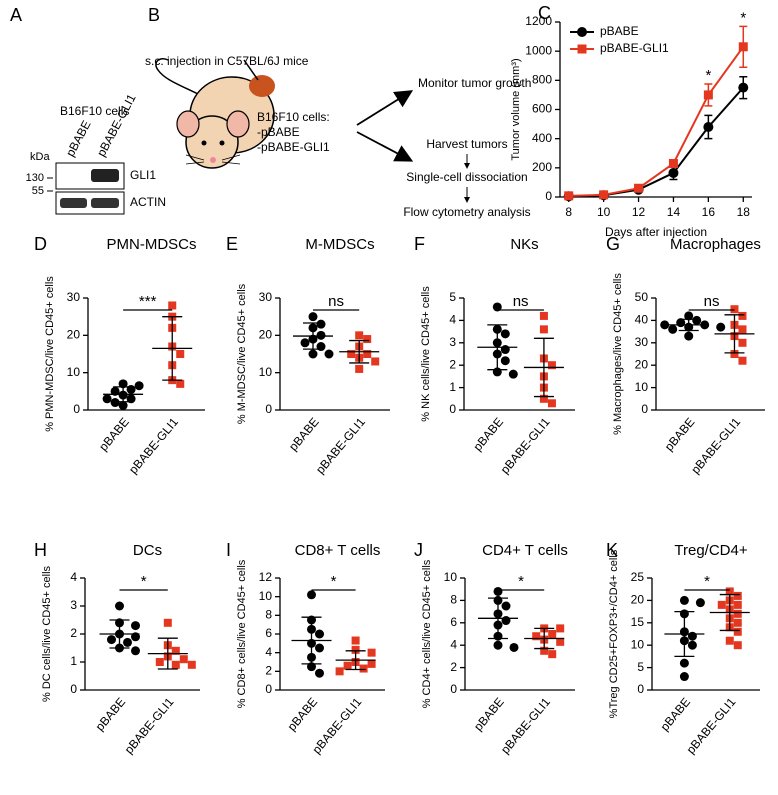 Image resolution: width=778 pixels, height=795 pixels. Describe the element at coordinates (568, 212) in the screenshot. I see `x-tick-label: 8` at that location.